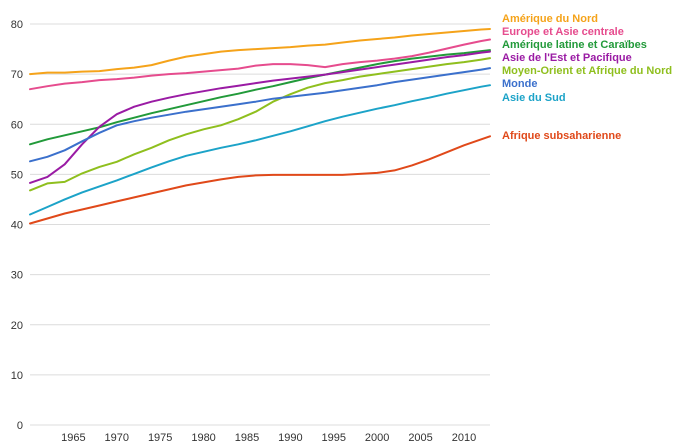  Describe the element at coordinates (268, 438) in the screenshot. I see `x-axis-ticks: 1965 1970 1975 1980 1985 1990 1995 2000 2005 2010` at that location.